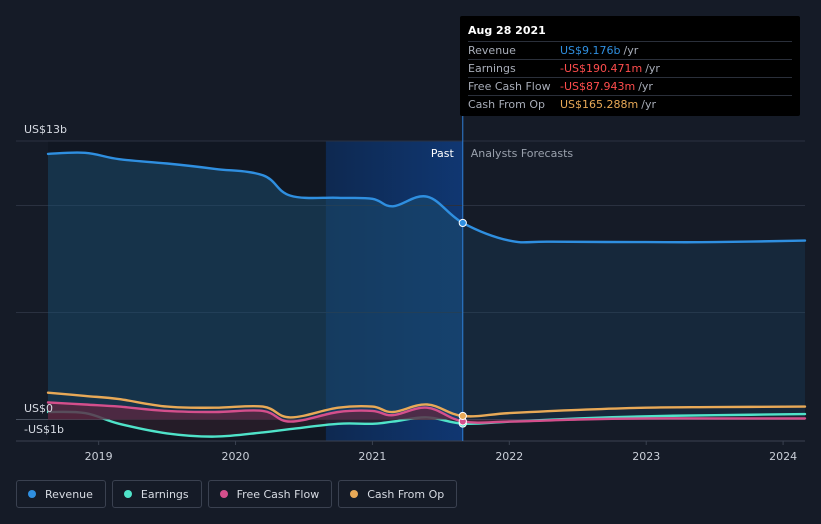 The width and height of the screenshot is (821, 524). I want to click on legend-item-free-cash-flow: Free Cash Flow, so click(270, 494).